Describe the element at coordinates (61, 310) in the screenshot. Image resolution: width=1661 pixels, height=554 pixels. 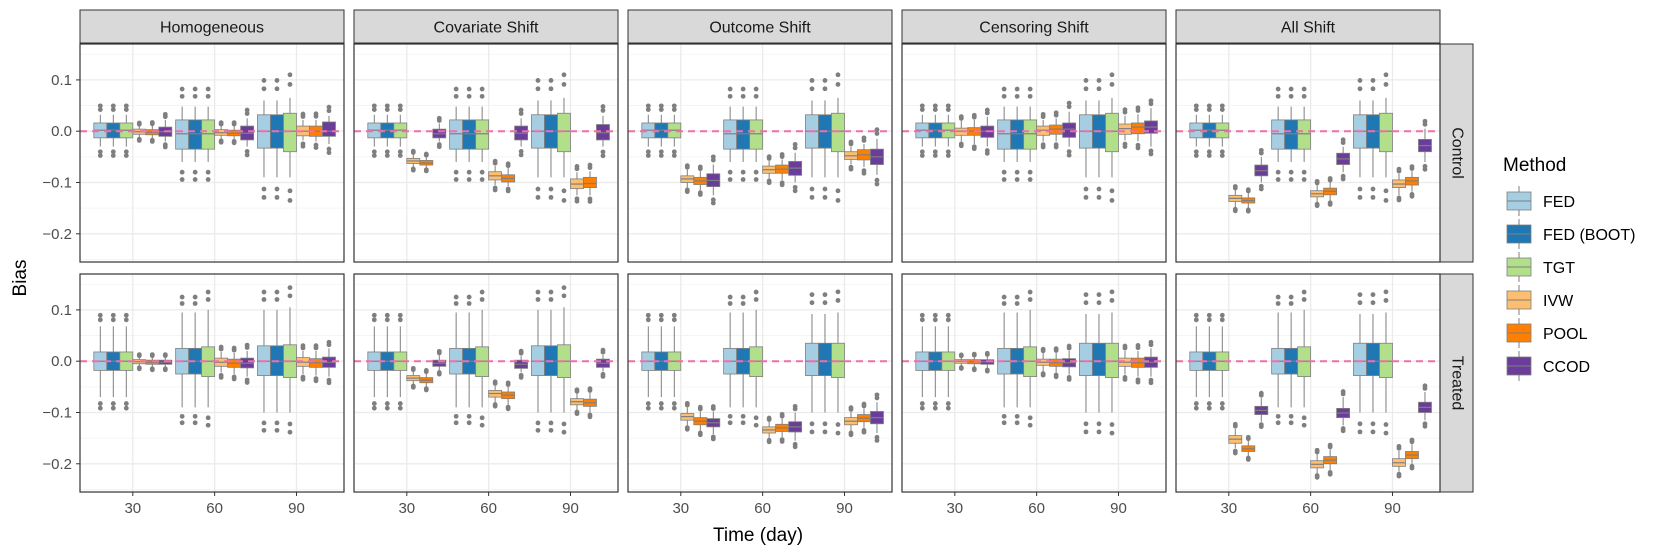
I see `y-tick-label: 0.1` at that location.